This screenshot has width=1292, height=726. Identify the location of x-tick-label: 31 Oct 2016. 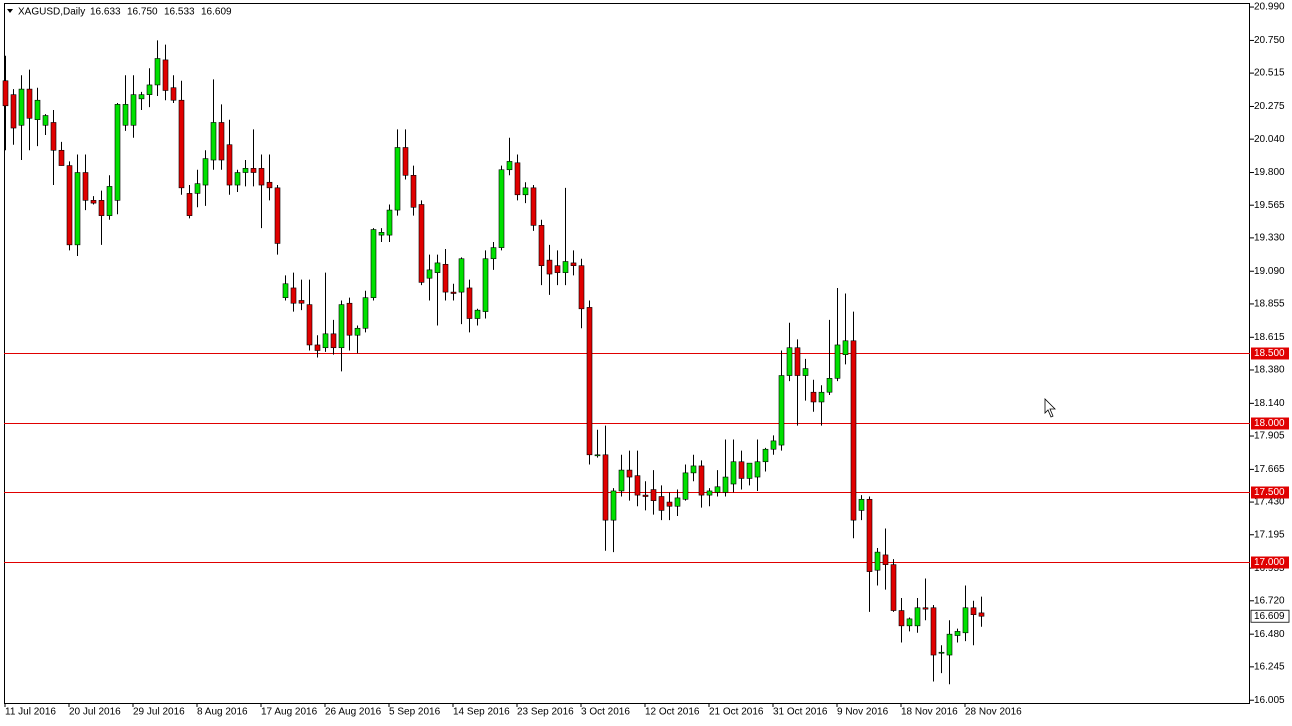
(800, 712).